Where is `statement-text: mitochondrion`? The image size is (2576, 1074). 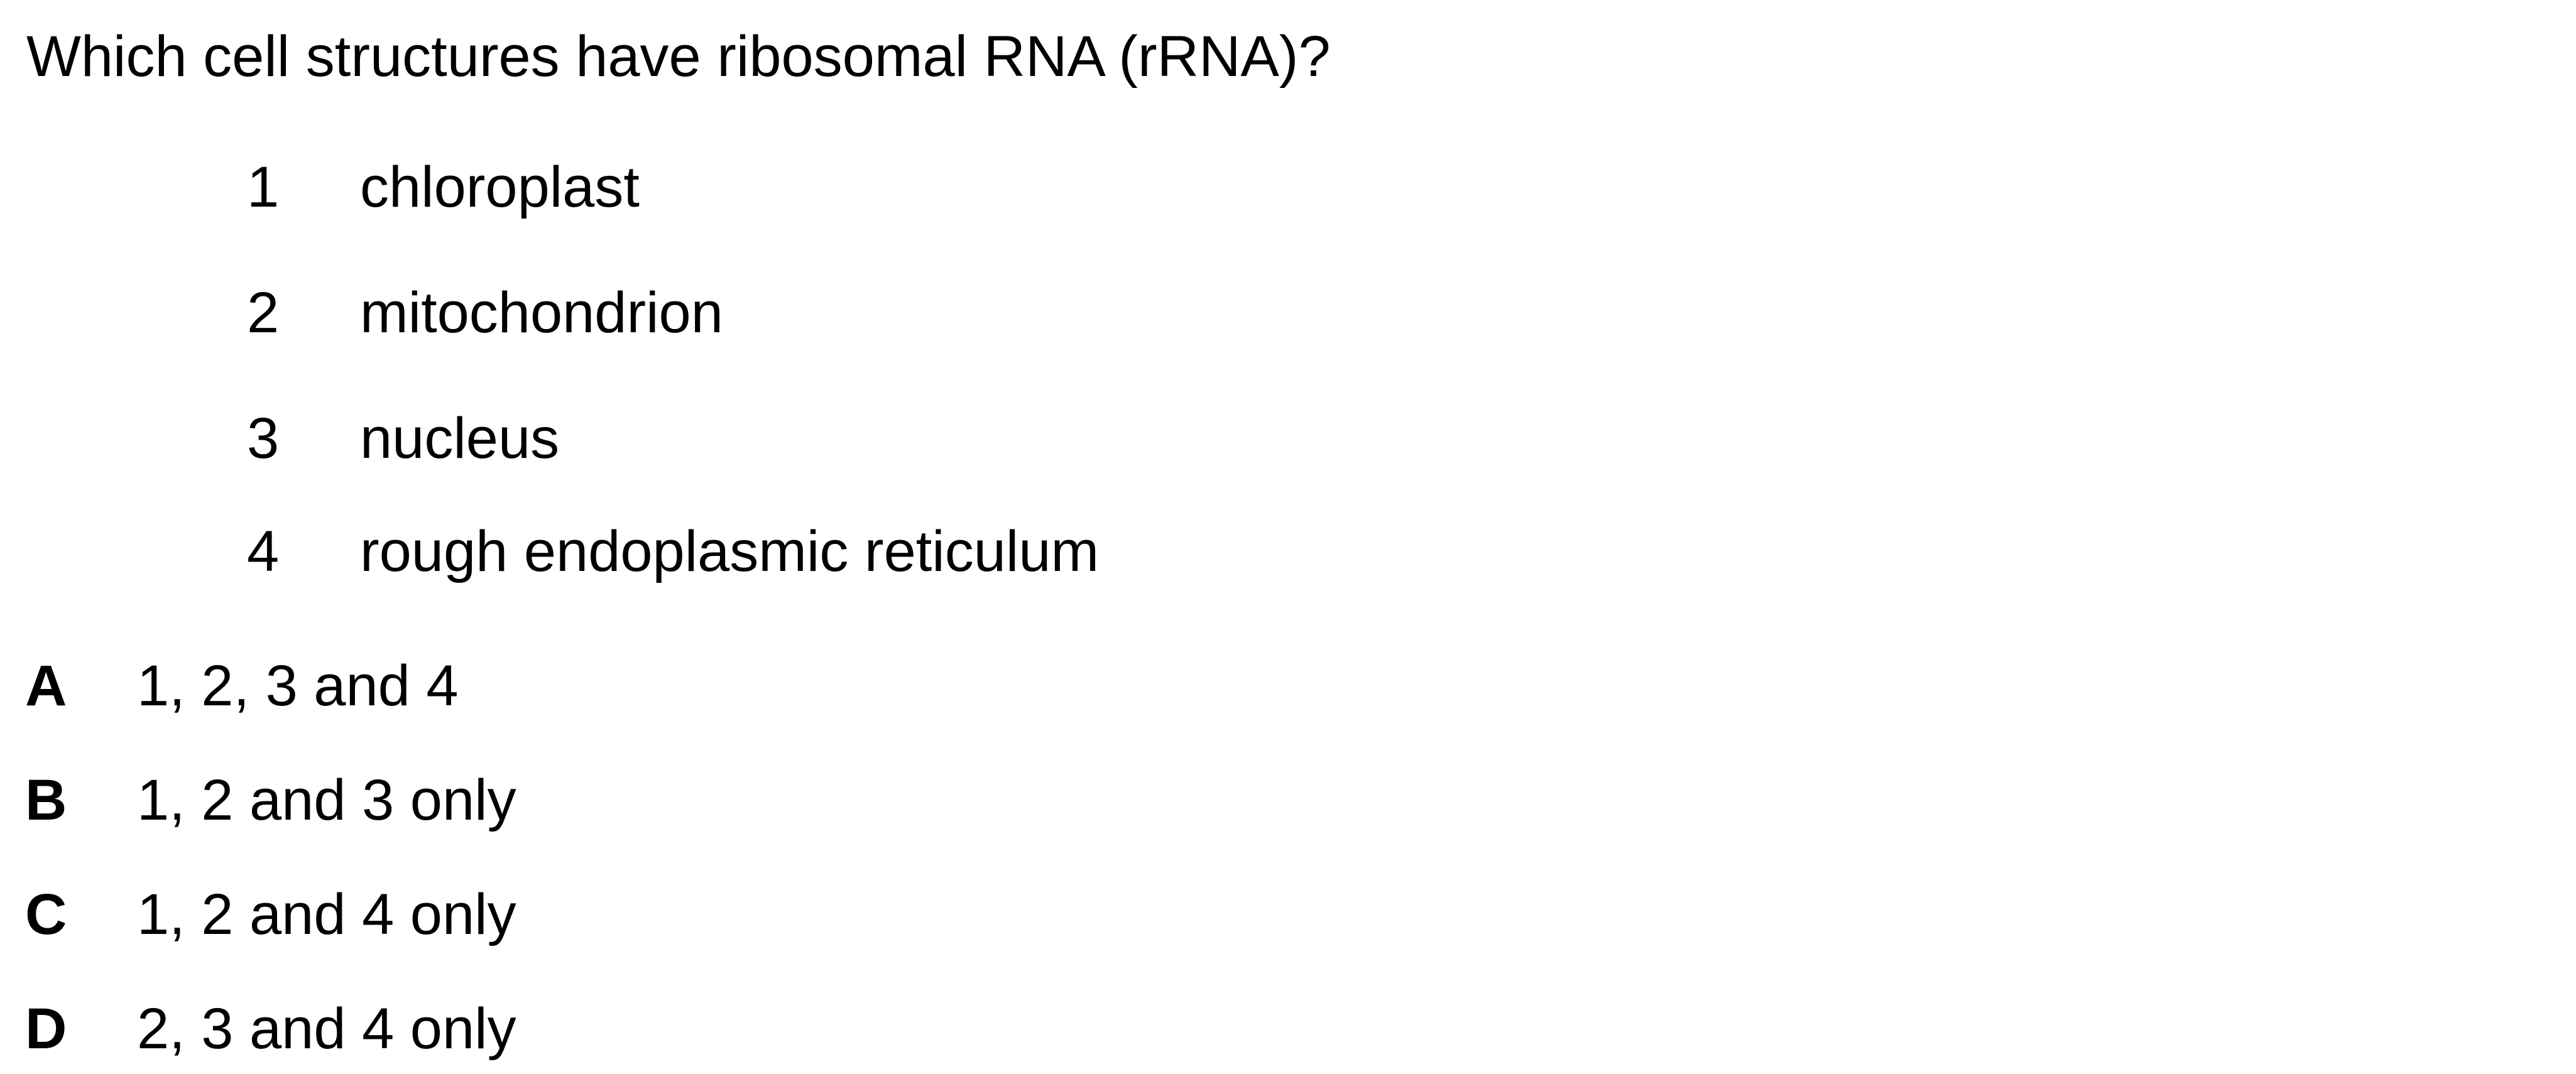 statement-text: mitochondrion is located at coordinates (542, 313).